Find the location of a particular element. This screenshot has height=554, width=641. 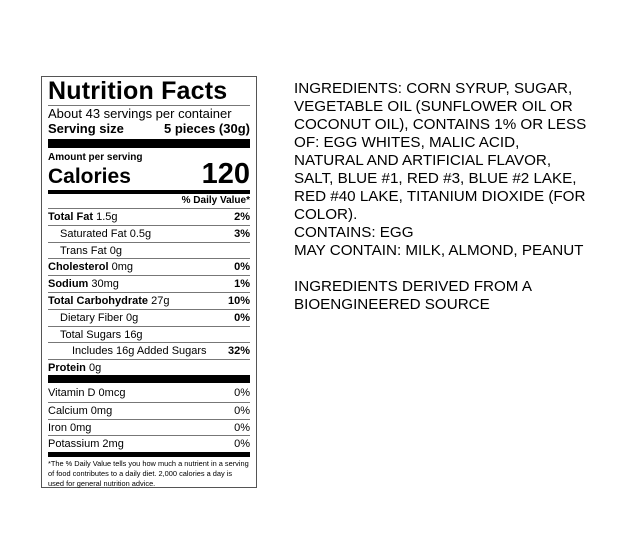

nutrient-name: Protein 0g is located at coordinates (74, 368).